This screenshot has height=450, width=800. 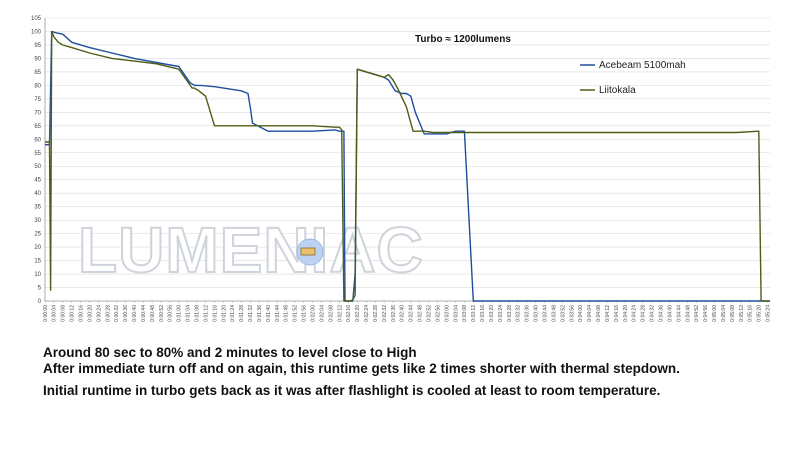 What do you see at coordinates (617, 90) in the screenshot?
I see `legend-label-liitokala: Liitokala` at bounding box center [617, 90].